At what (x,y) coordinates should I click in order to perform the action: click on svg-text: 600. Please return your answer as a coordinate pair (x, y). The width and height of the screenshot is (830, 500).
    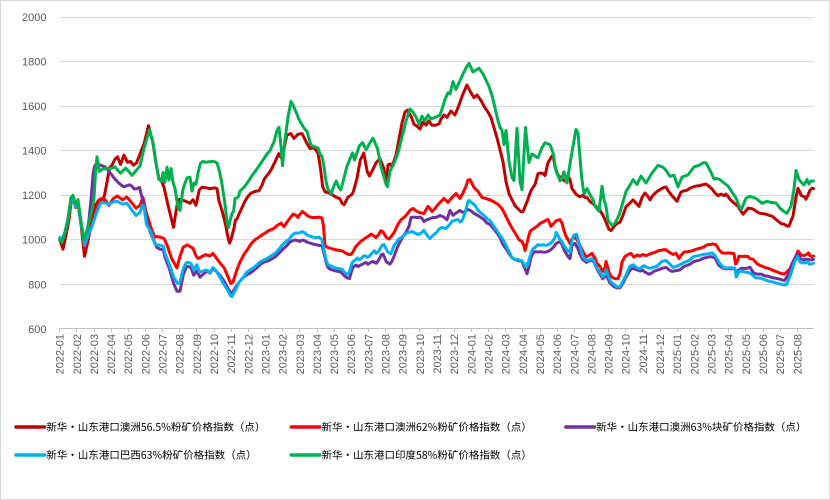
    Looking at the image, I should click on (37, 330).